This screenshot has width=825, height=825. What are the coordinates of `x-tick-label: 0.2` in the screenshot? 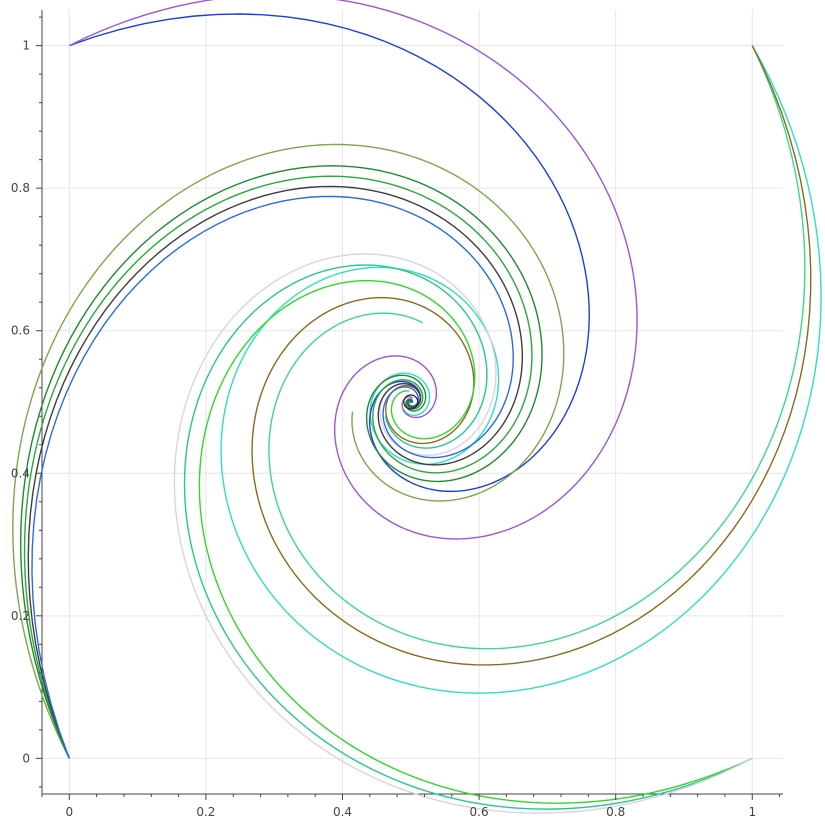 It's located at (205, 812).